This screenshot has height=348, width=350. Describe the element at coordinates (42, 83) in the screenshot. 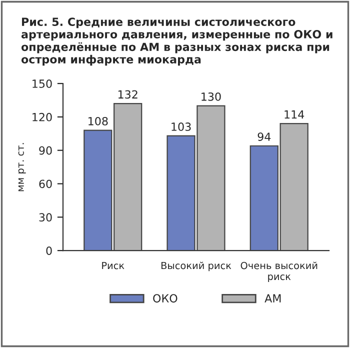

I see `y-tick-label: 150` at that location.